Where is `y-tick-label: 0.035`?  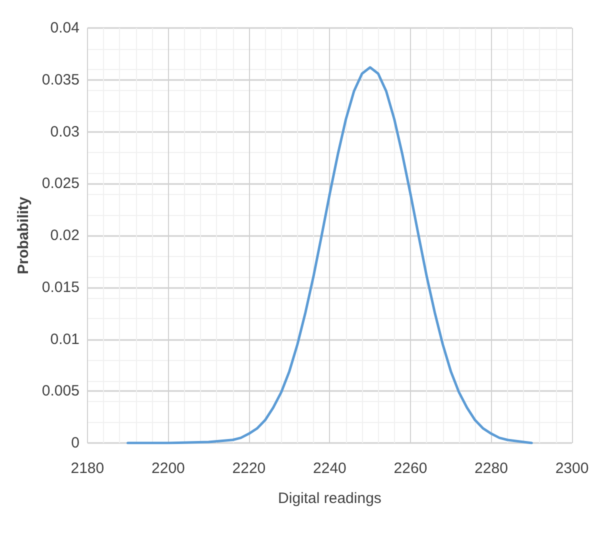 y-tick-label: 0.035 is located at coordinates (61, 79).